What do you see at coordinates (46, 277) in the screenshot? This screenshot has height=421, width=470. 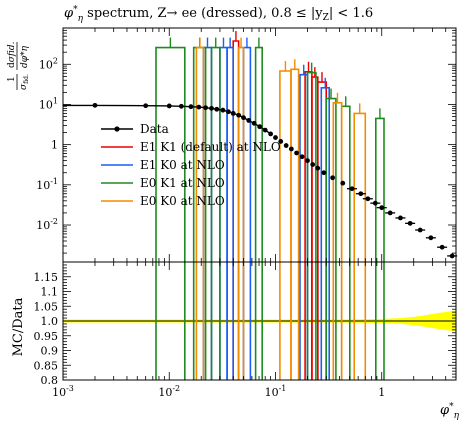 I see `ratio-y-tick-label-7: 1.15` at bounding box center [46, 277].